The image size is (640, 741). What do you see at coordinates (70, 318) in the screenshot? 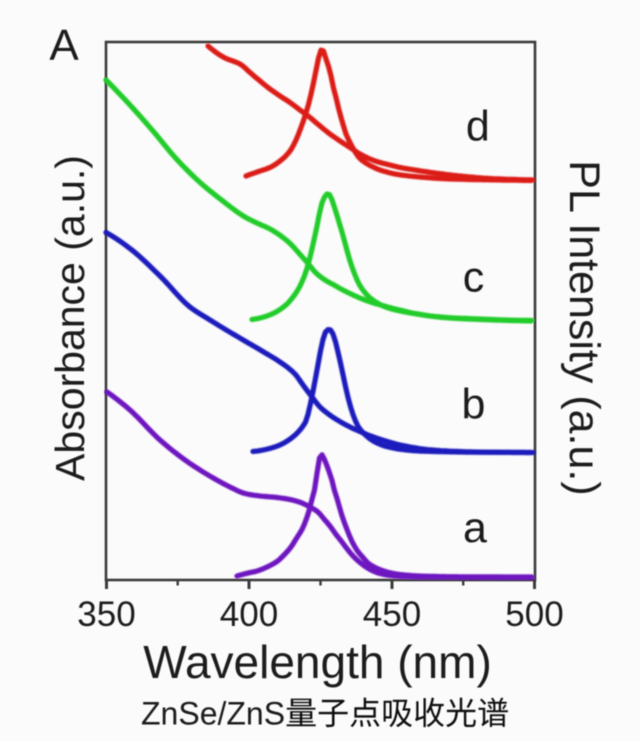
I see `svg-text: Absorbance (a.u.)` at bounding box center [70, 318].